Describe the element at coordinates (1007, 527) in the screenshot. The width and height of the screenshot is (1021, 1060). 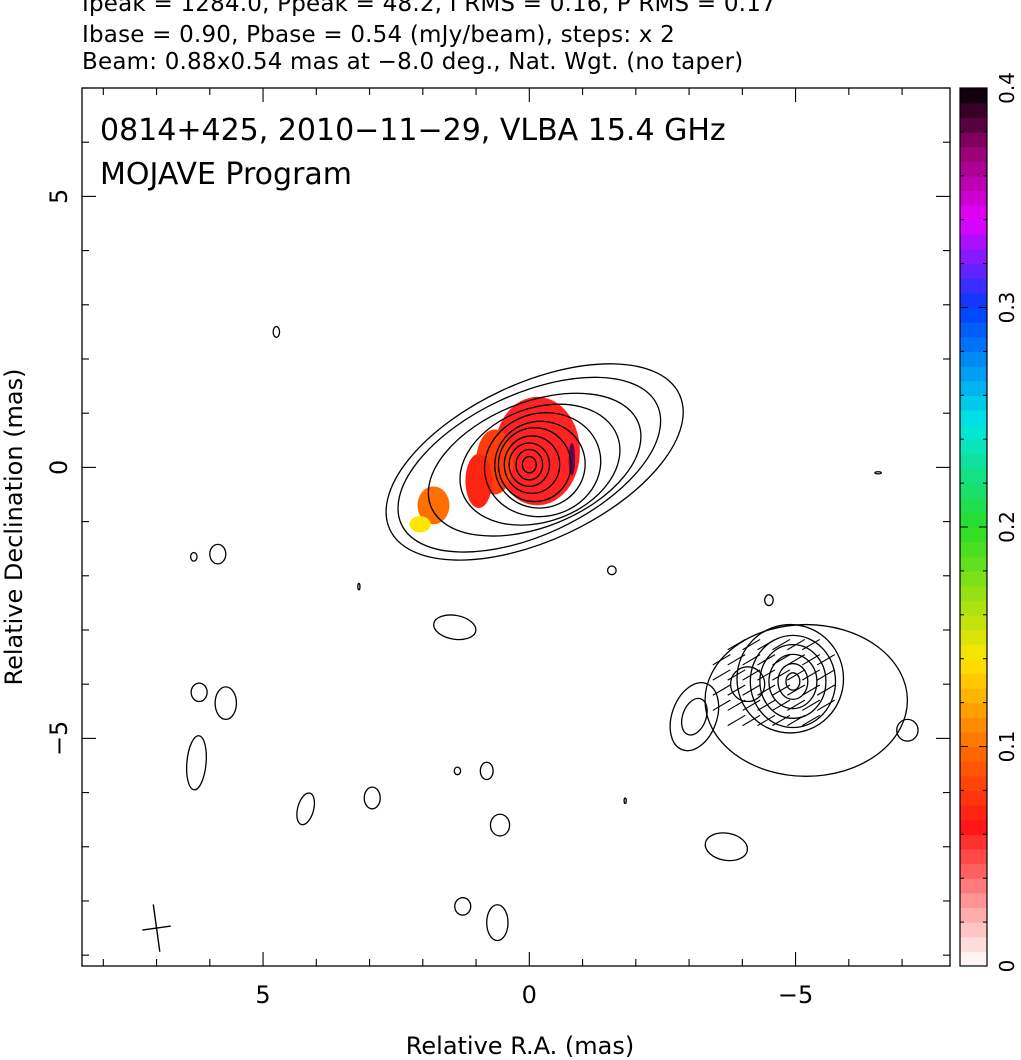
I see `colorbar-label: 0.2` at that location.